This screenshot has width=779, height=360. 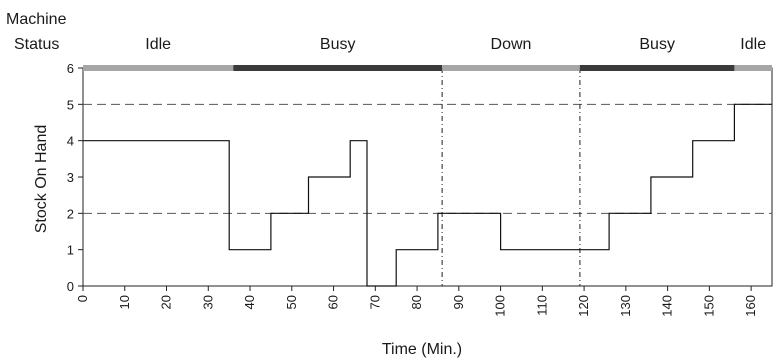 I want to click on x-tick-label: 160, so click(x=750, y=306).